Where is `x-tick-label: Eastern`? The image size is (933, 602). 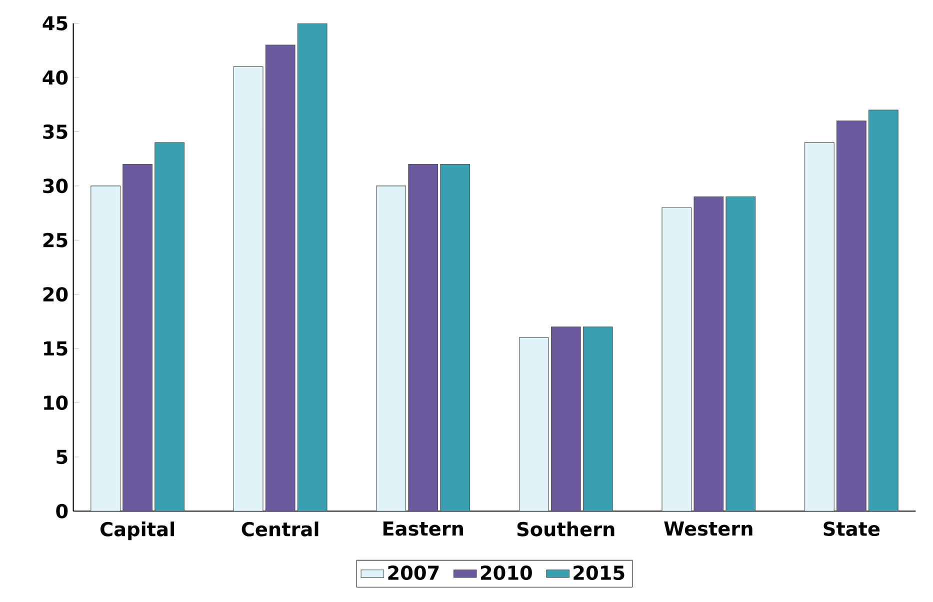
x-tick-label: Eastern is located at coordinates (423, 529).